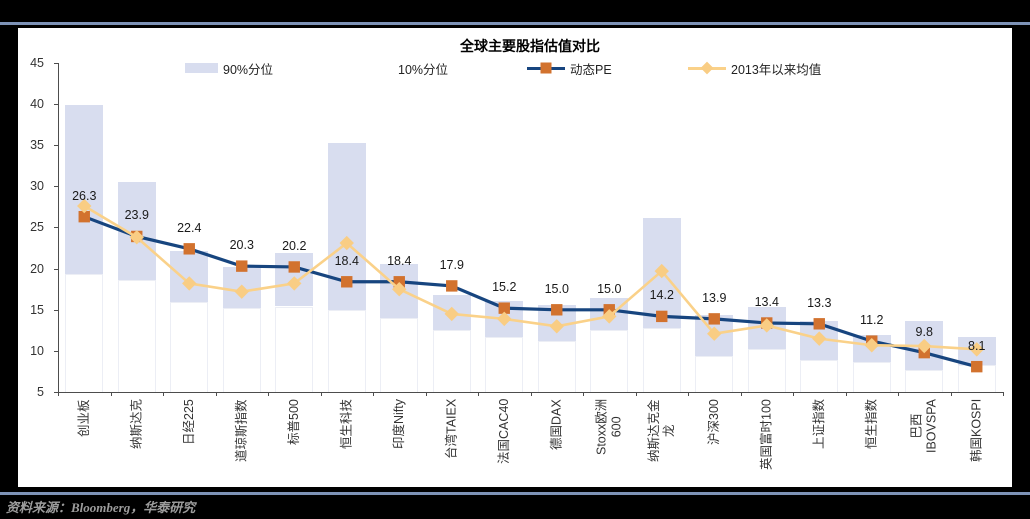  Describe the element at coordinates (398, 423) in the screenshot. I see `category-label: 印度Nifty` at that location.